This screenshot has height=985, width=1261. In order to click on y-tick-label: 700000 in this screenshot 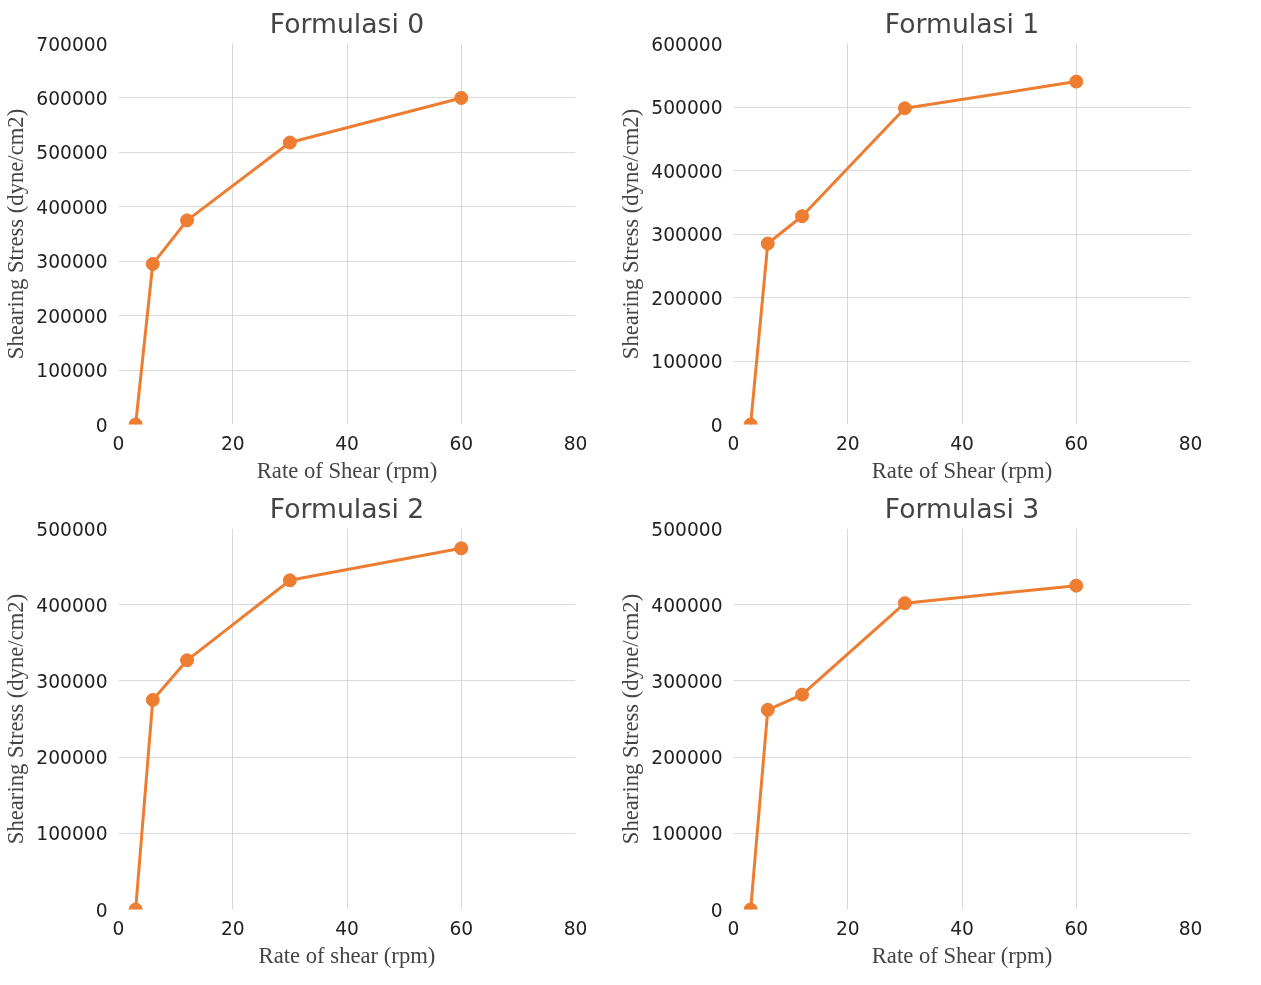, I will do `click(72, 44)`.